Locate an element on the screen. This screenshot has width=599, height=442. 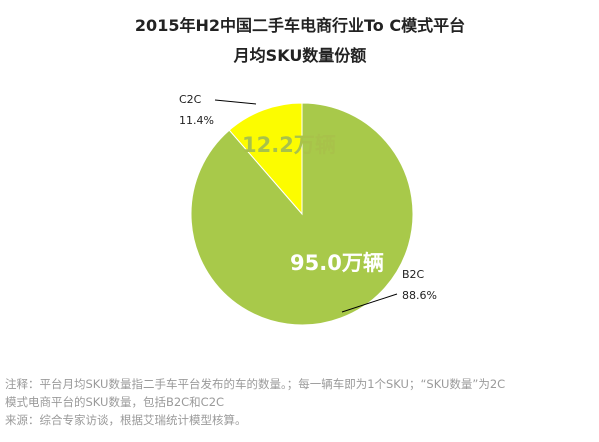
chart-title-line-2: 月均SKU数量份额 is located at coordinates (300, 55).